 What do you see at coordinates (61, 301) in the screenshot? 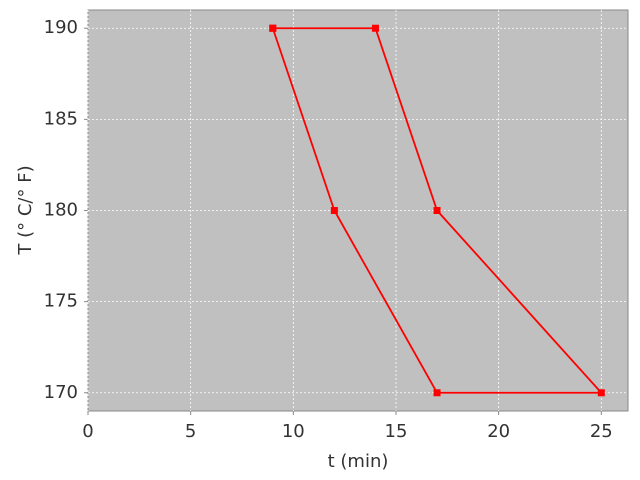
I see `y-tick-label: 175` at bounding box center [61, 301].